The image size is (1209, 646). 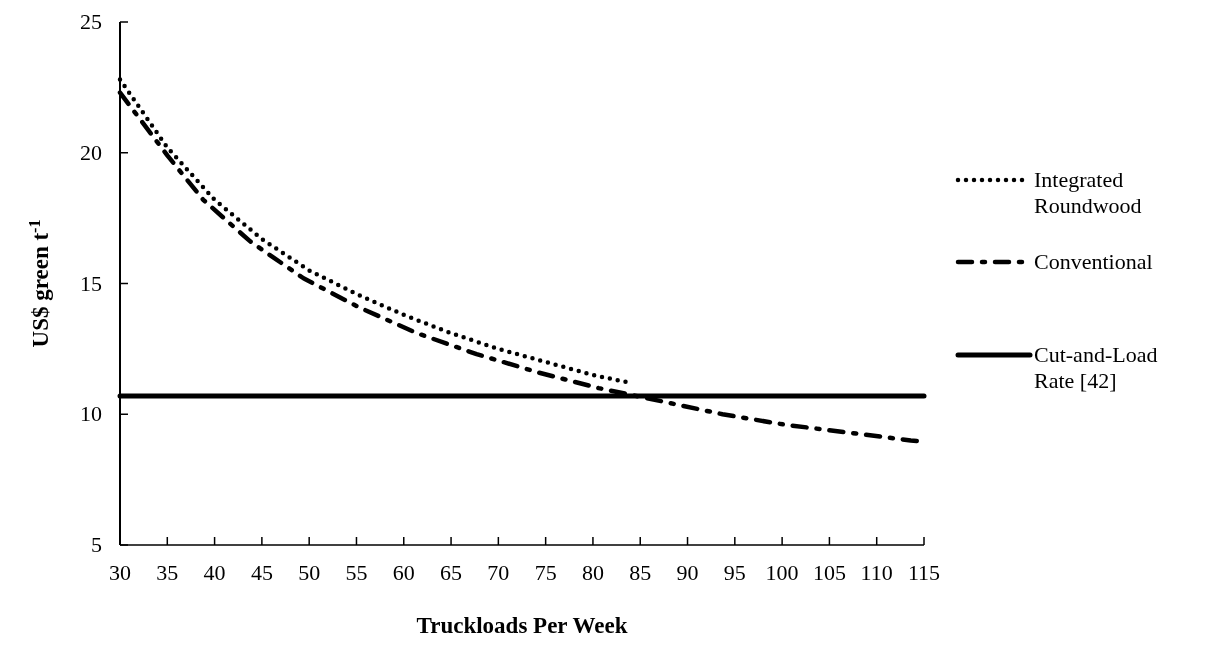 What do you see at coordinates (522, 625) in the screenshot?
I see `x-axis-title: Truckloads Per Week` at bounding box center [522, 625].